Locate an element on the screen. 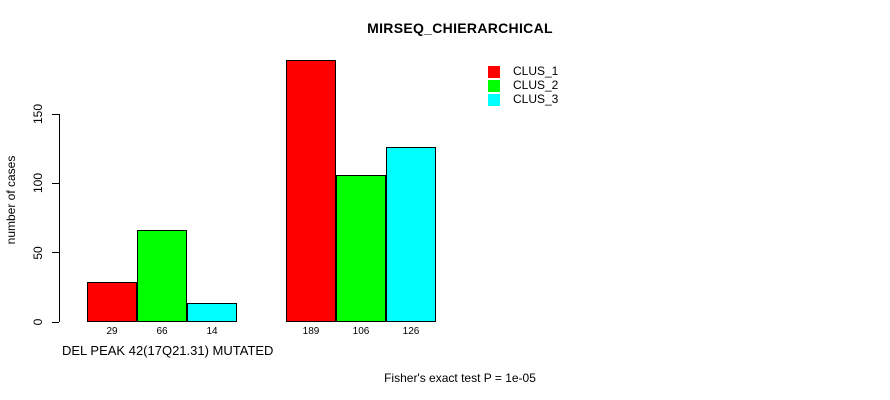 The image size is (890, 400). bar-value-label: 66 is located at coordinates (162, 331).